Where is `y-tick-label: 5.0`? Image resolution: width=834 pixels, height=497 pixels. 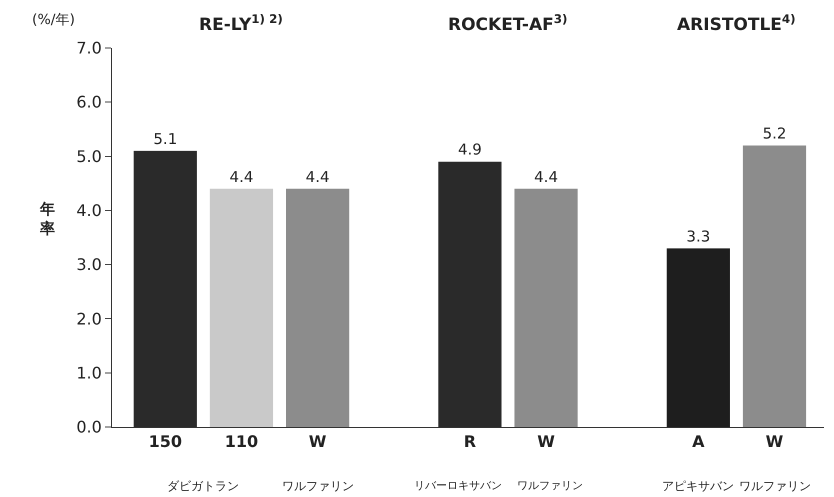 y-tick-label: 5.0 is located at coordinates (89, 156).